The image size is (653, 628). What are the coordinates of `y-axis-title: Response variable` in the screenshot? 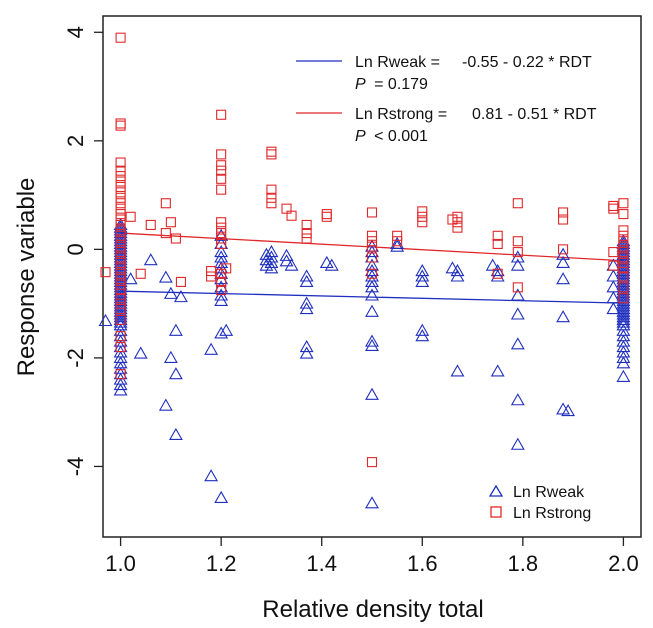 It's located at (26, 277).